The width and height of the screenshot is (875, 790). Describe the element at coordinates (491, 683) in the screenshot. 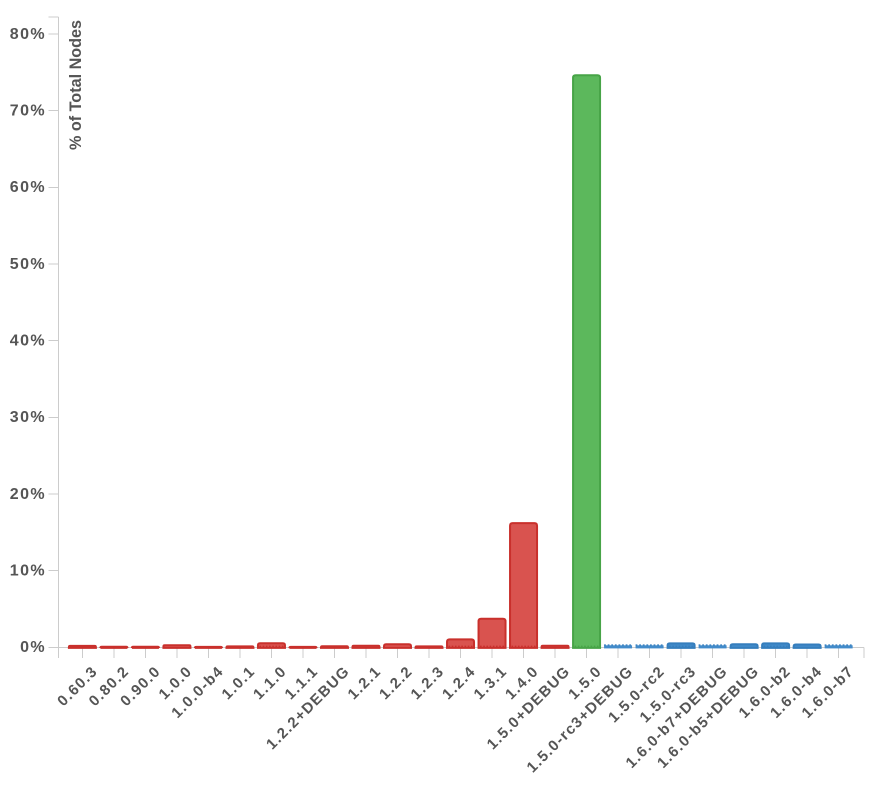

I see `svg-text: 1.3.1` at that location.